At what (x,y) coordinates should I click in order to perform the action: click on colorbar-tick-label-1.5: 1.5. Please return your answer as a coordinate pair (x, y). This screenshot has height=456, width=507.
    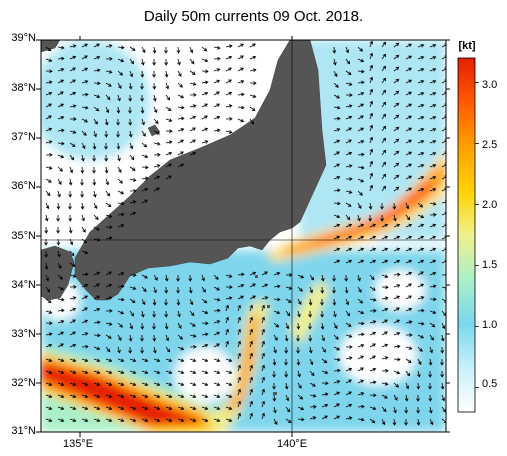
    Looking at the image, I should click on (490, 265).